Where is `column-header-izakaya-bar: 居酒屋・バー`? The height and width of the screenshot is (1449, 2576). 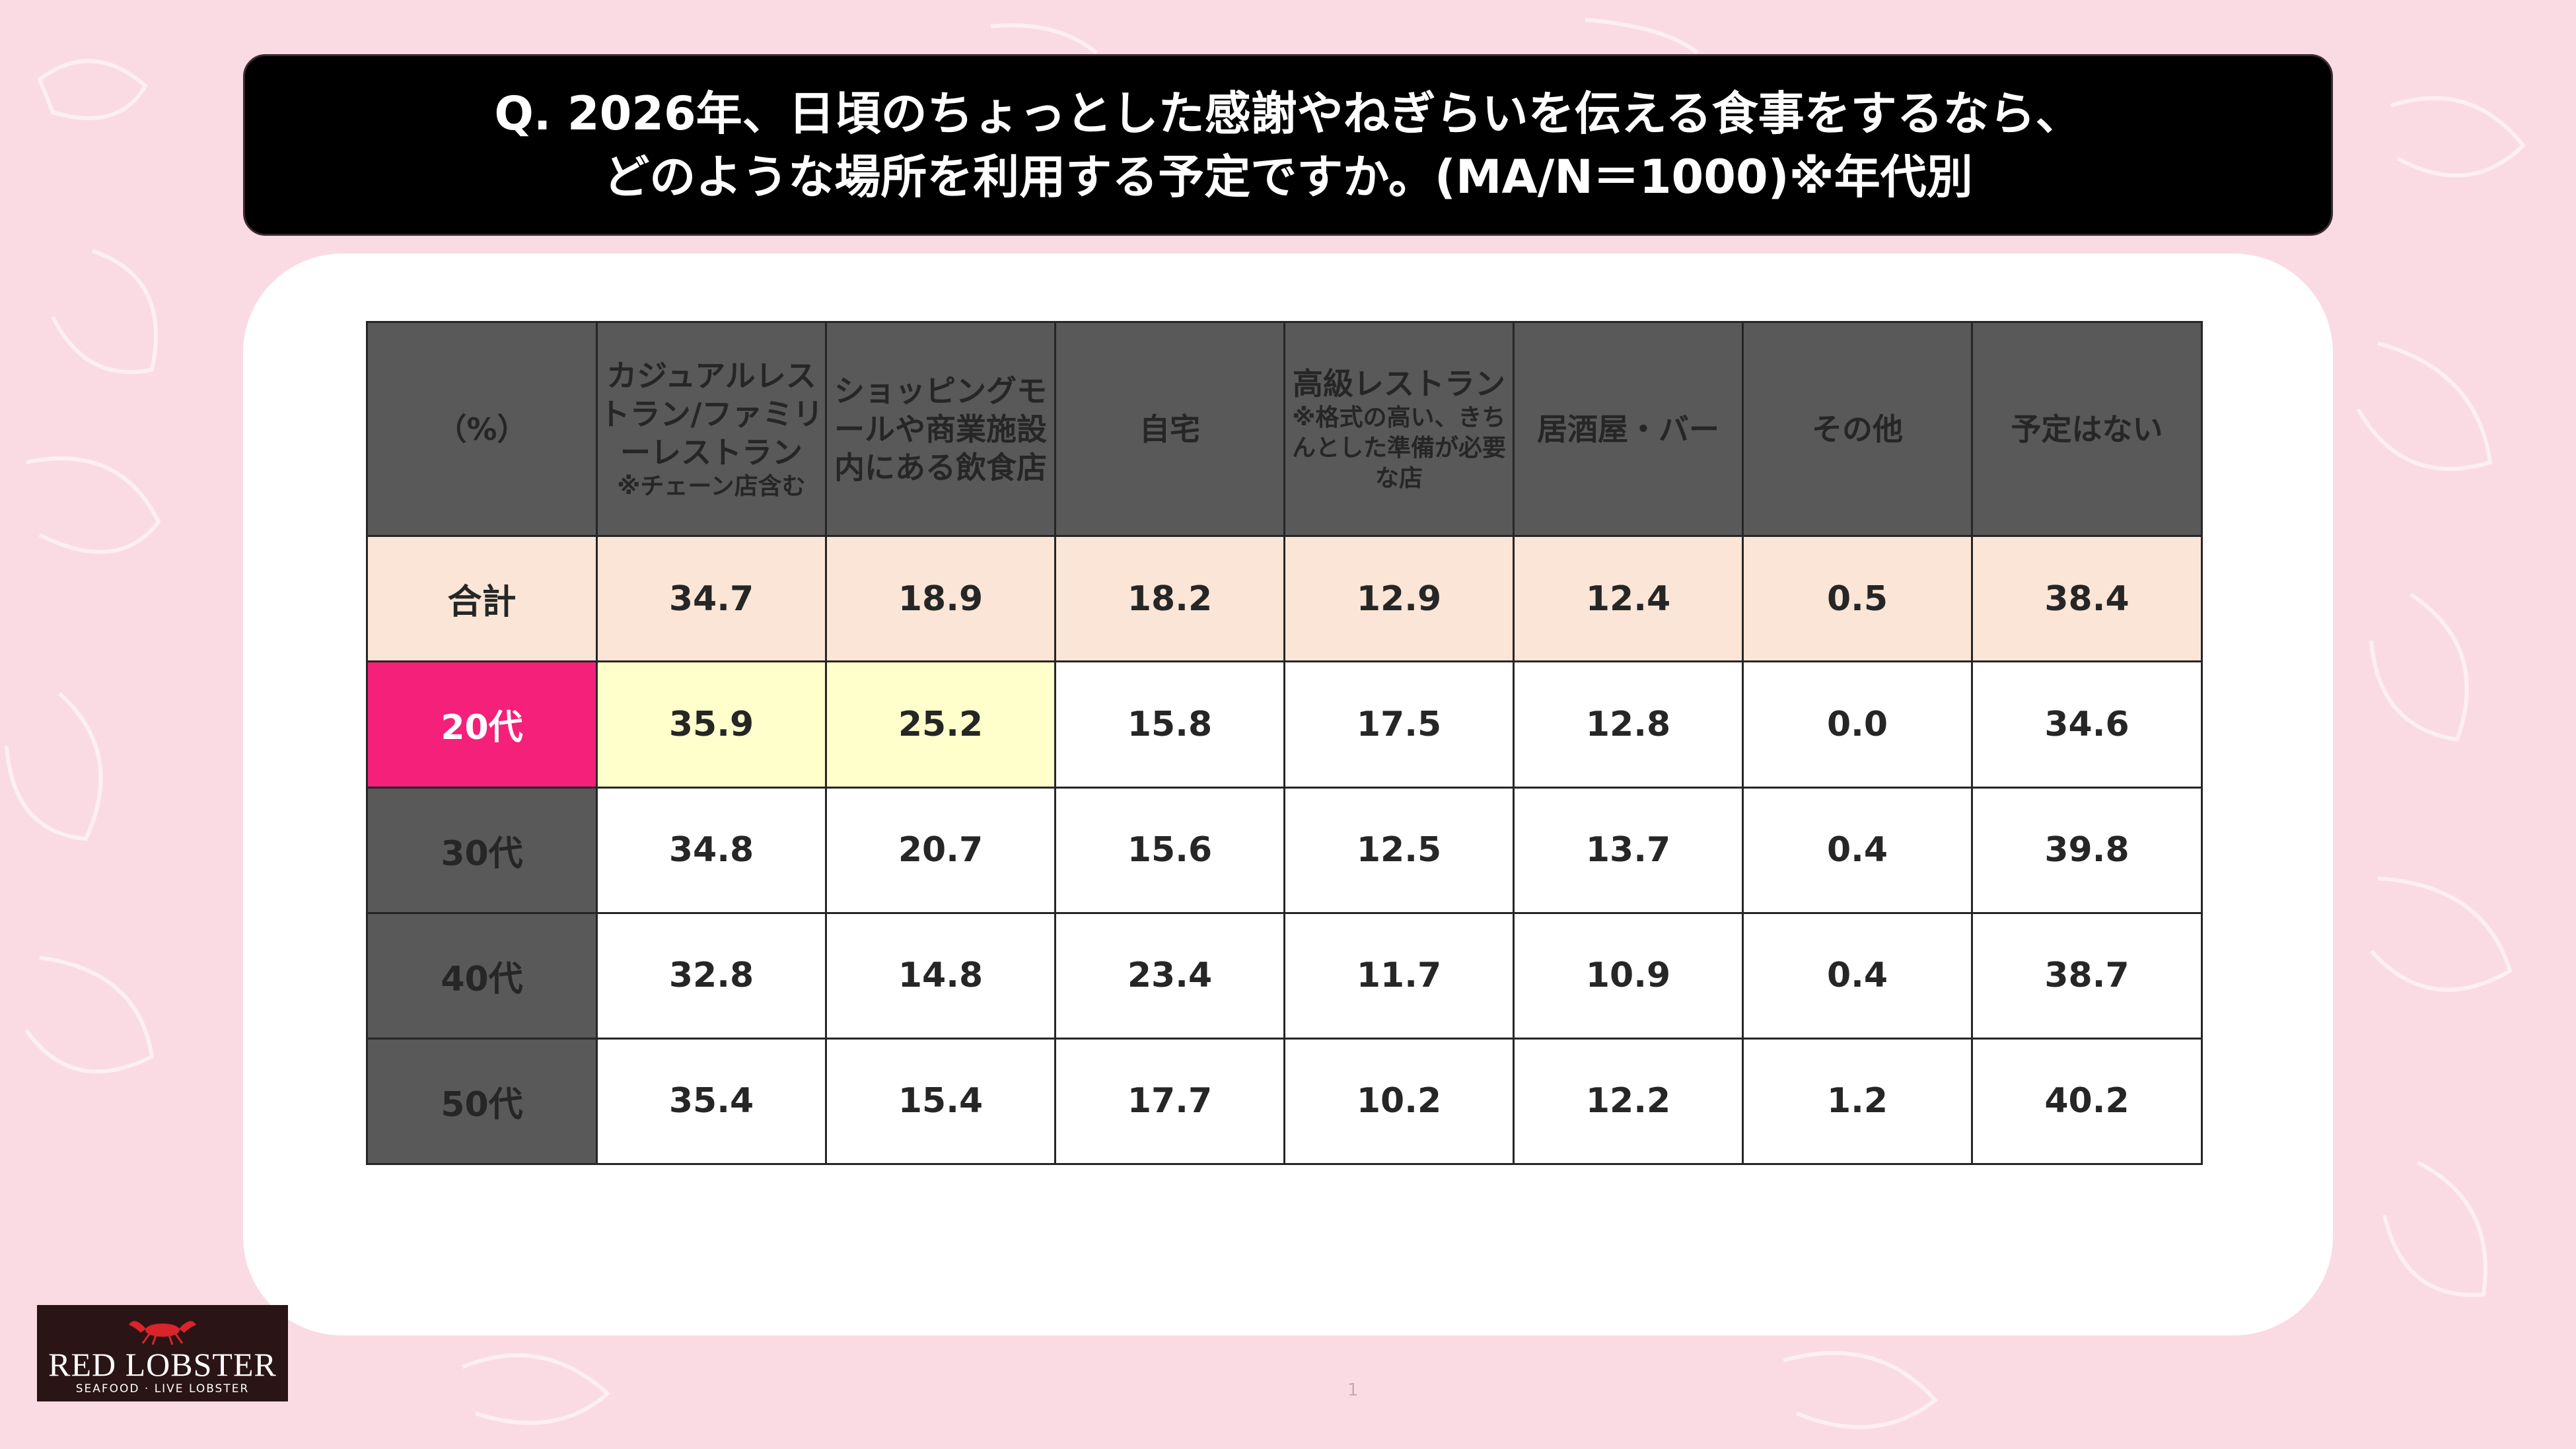
column-header-izakaya-bar: 居酒屋・バー is located at coordinates (1628, 429).